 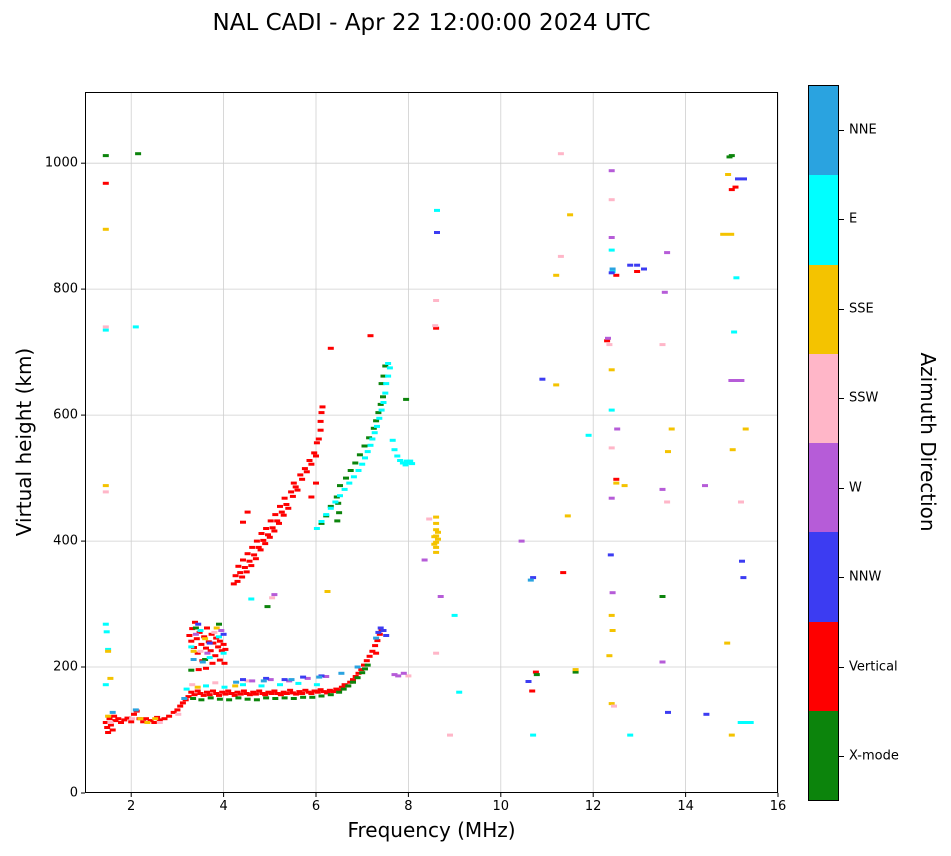 I want to click on y-axis-label: Virtual height (km), so click(x=24, y=442).